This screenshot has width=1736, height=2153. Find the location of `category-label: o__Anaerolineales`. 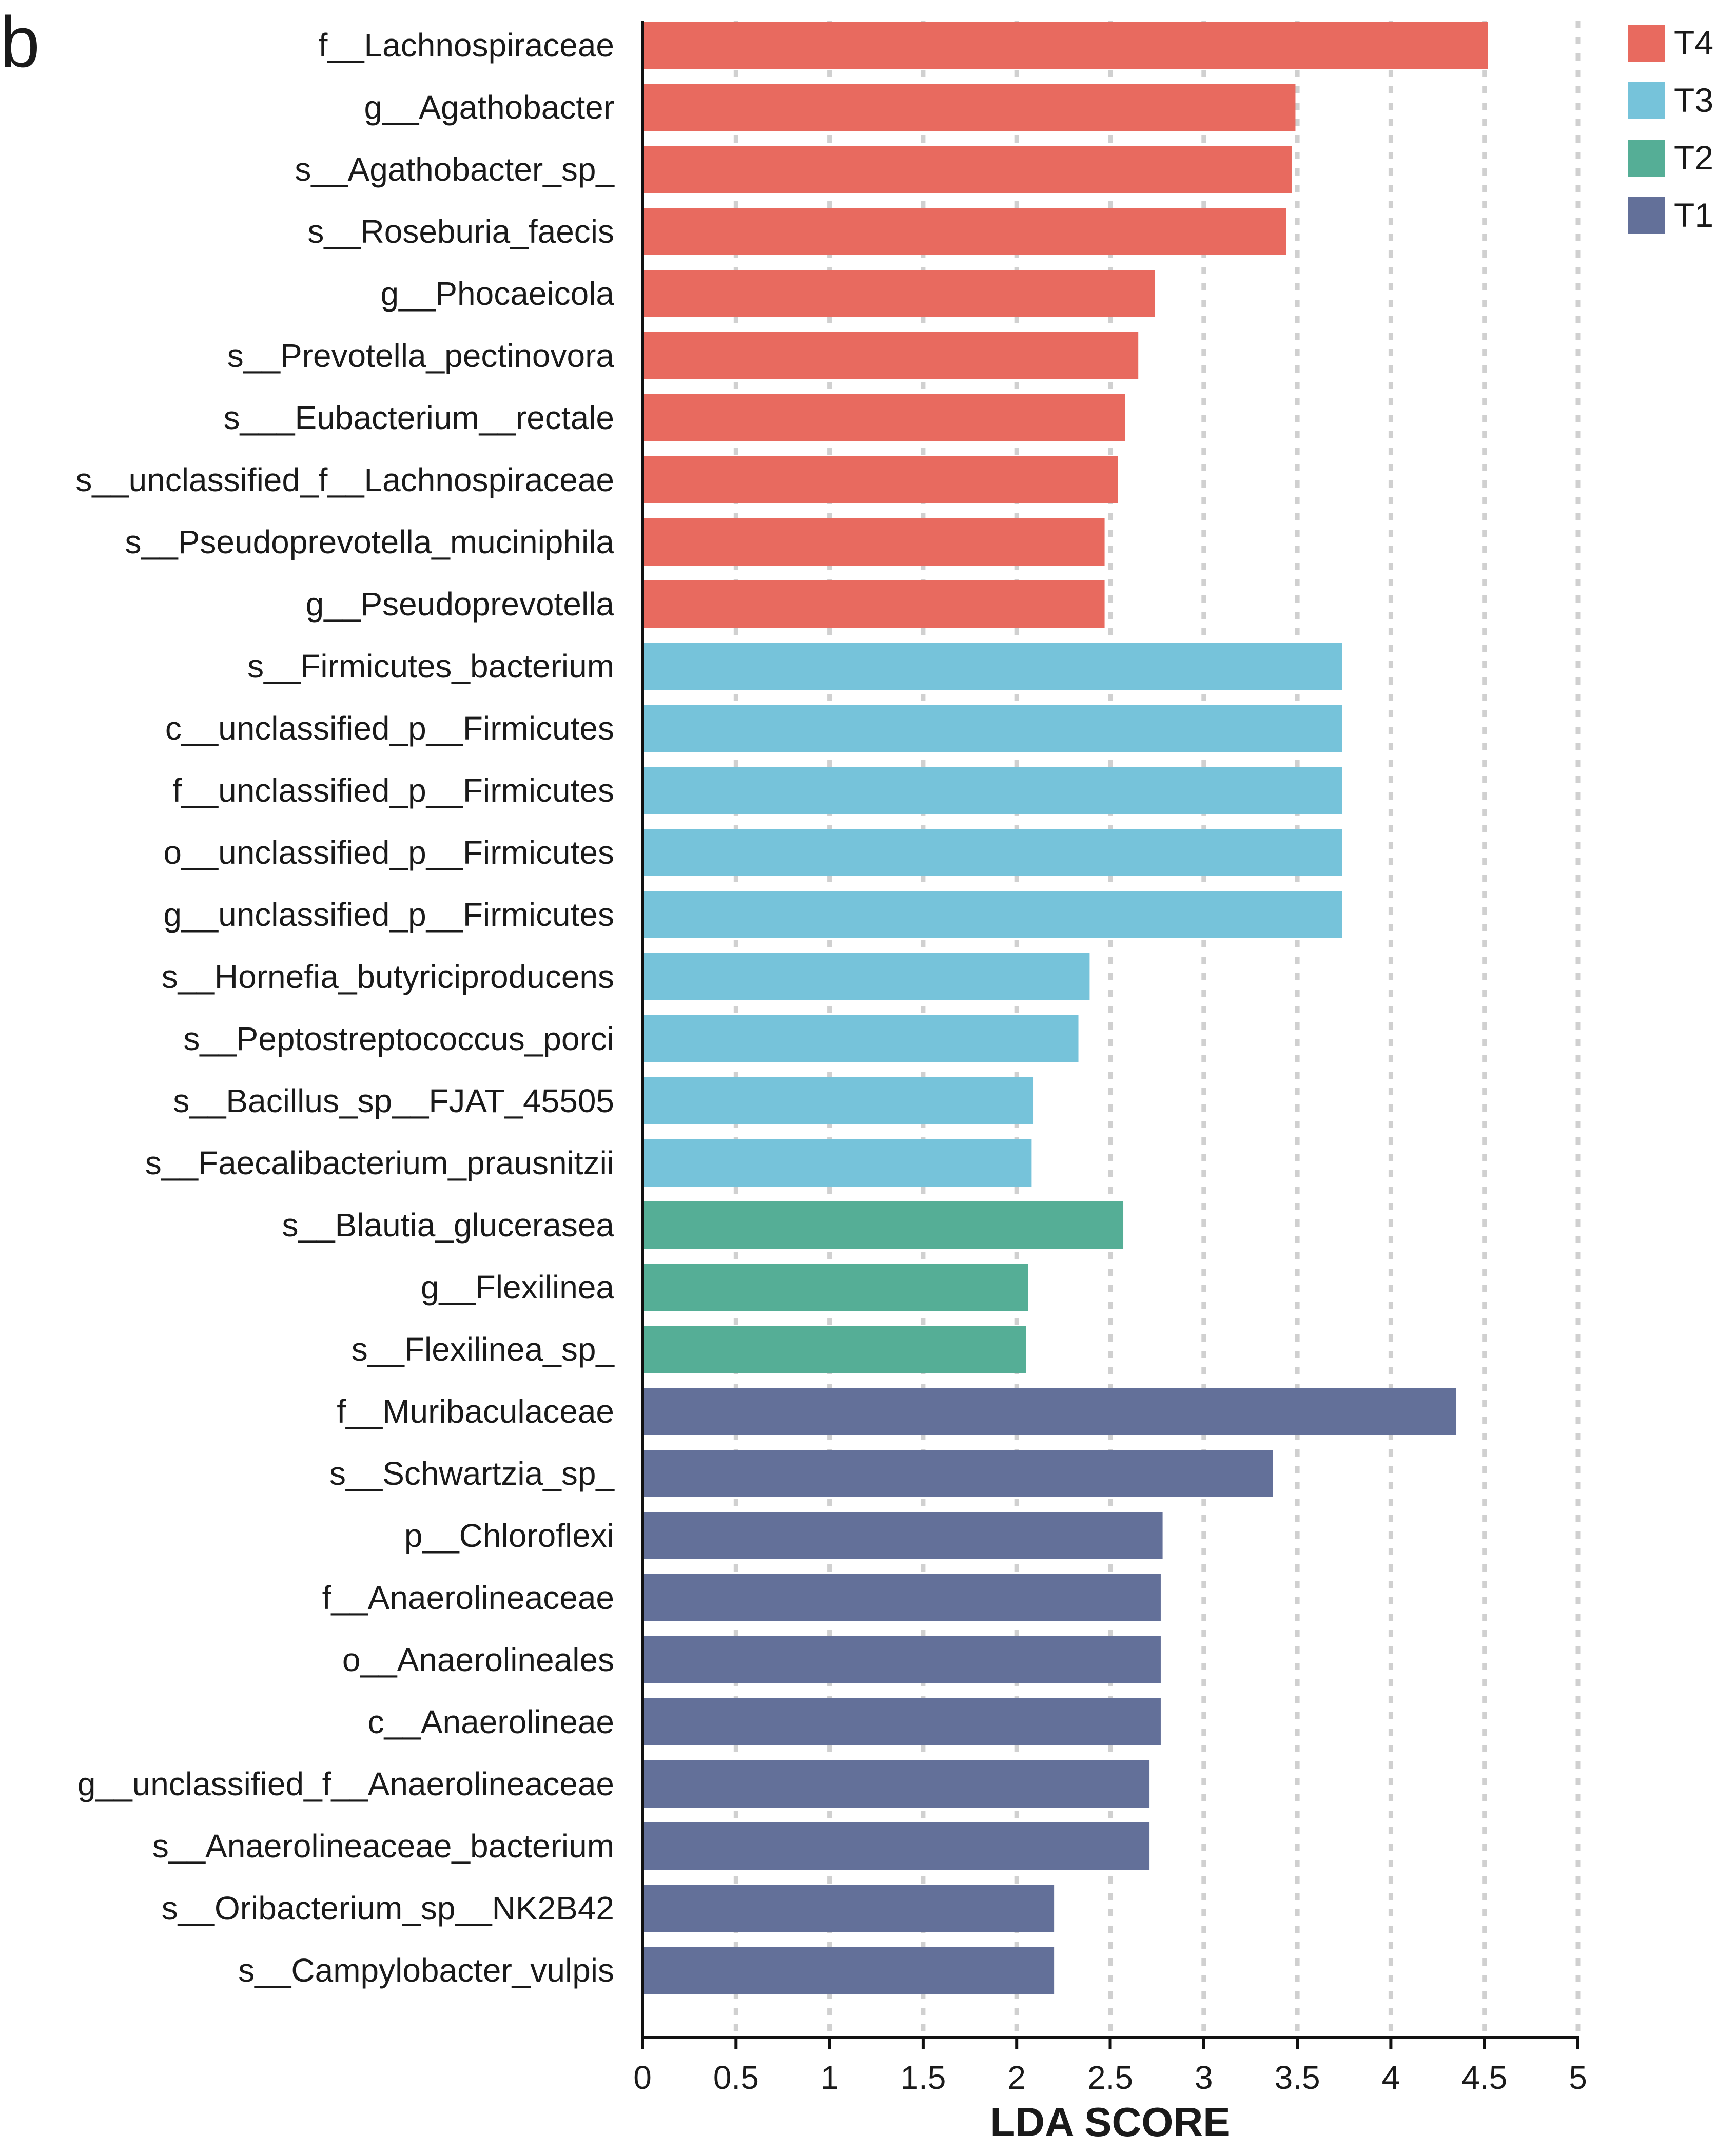

category-label: o__Anaerolineales is located at coordinates (478, 1659).